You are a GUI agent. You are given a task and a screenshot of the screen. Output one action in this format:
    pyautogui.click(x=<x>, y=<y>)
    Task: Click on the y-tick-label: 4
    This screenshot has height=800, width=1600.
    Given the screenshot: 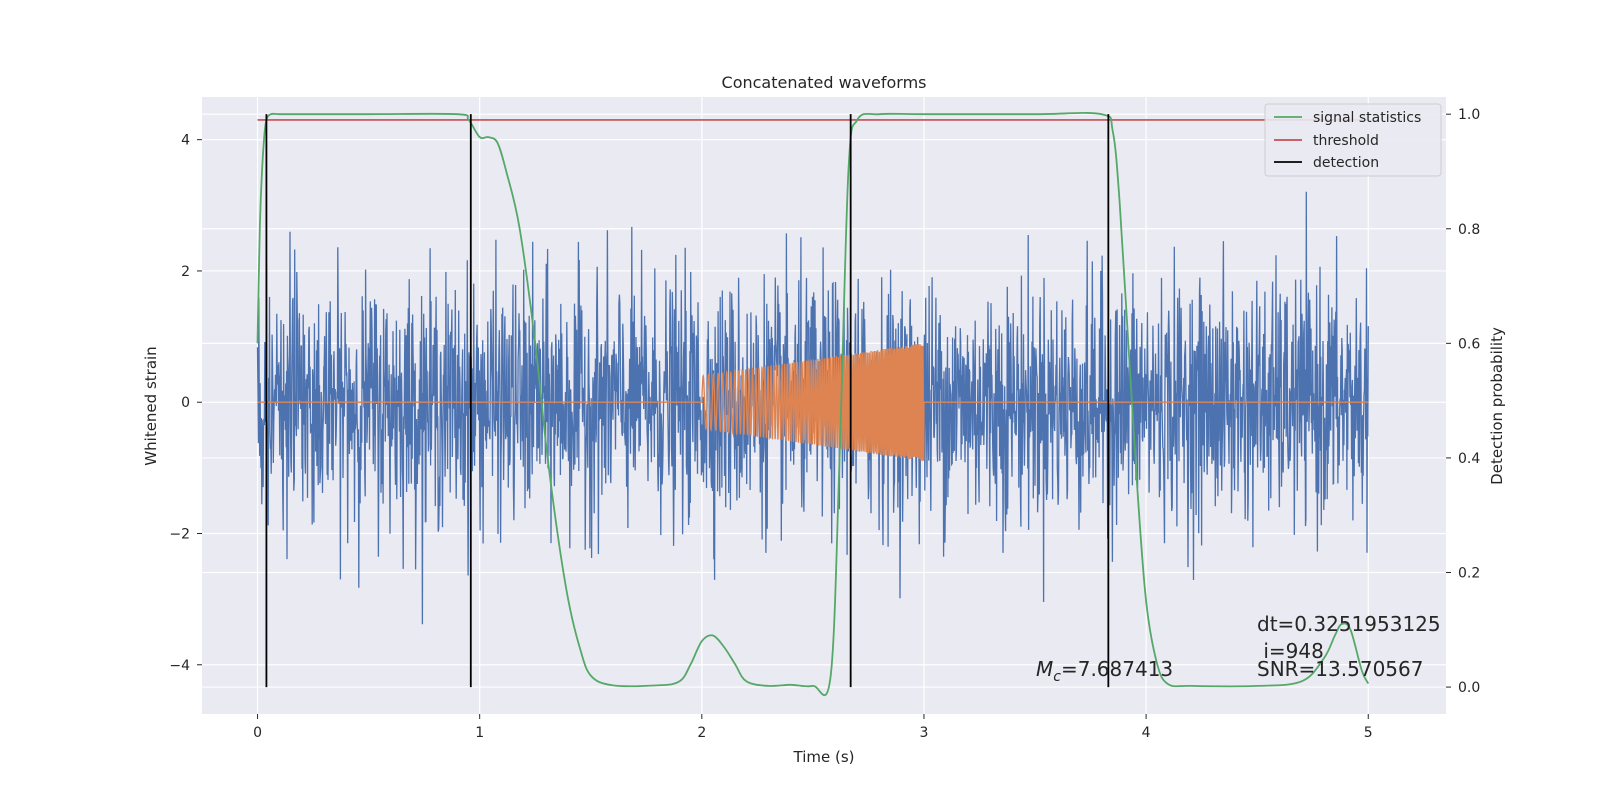 What is the action you would take?
    pyautogui.click(x=185, y=141)
    